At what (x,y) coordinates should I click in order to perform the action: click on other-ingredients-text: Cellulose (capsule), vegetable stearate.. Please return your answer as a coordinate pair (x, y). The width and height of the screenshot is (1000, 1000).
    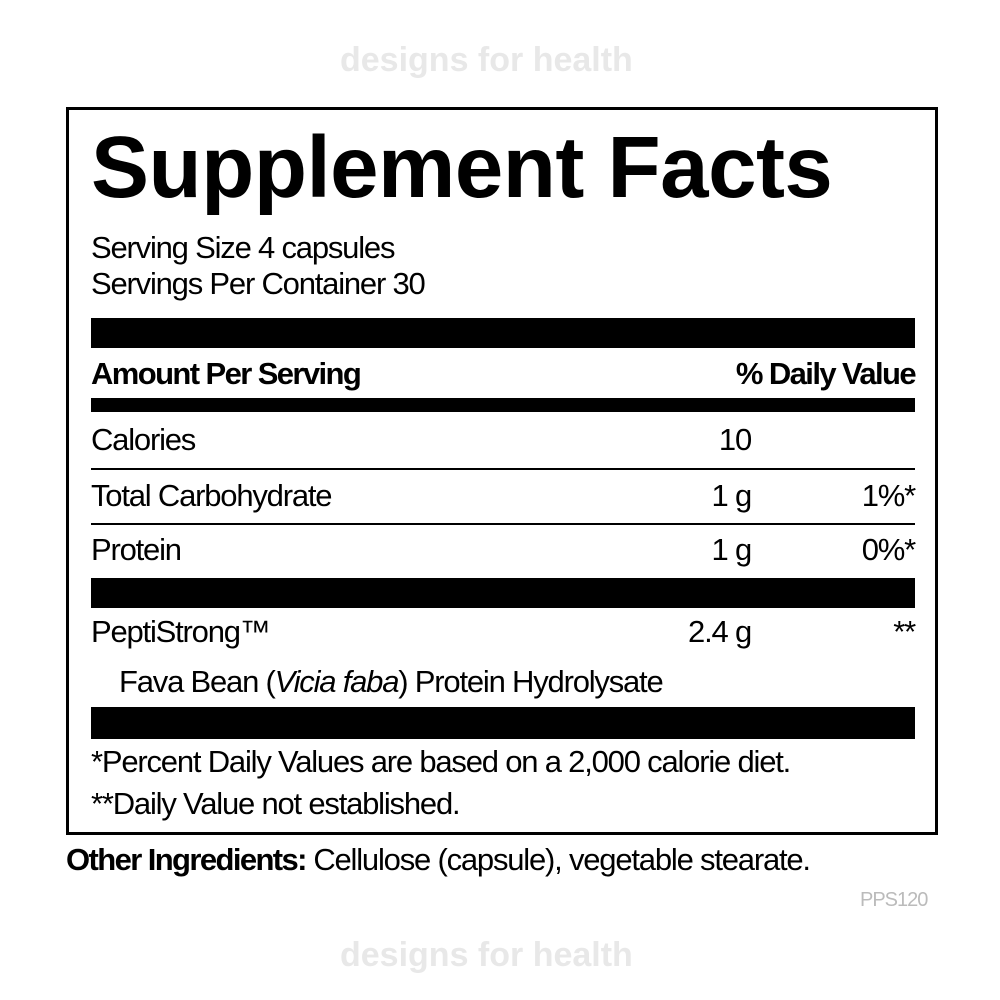
    Looking at the image, I should click on (558, 859).